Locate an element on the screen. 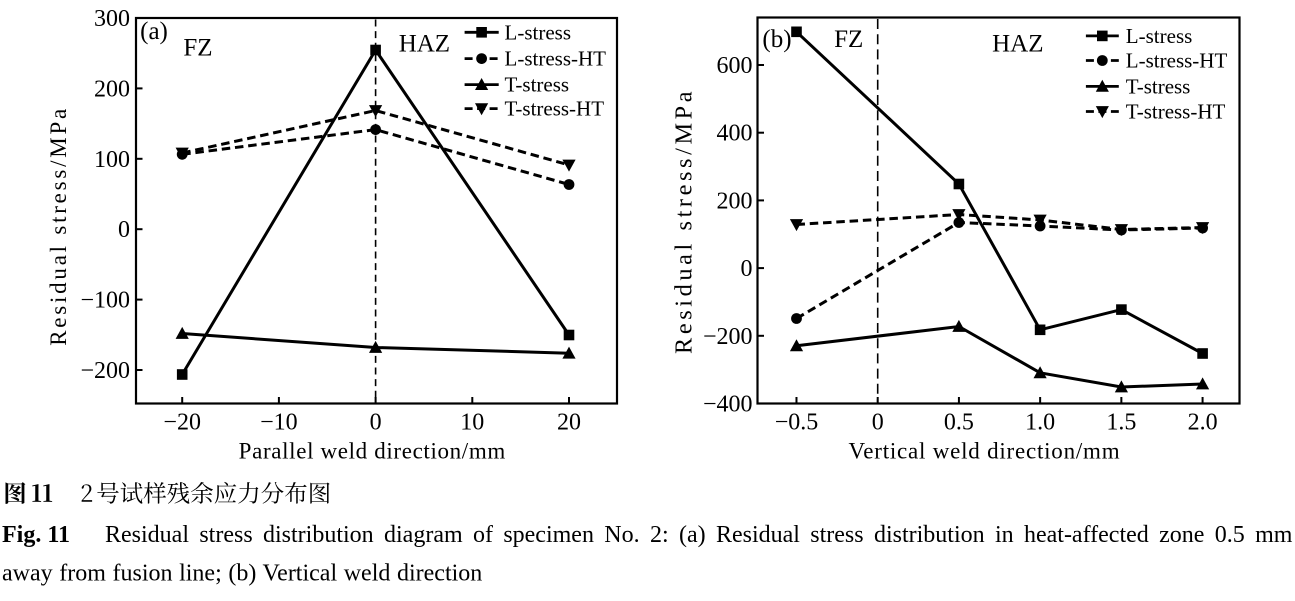 This screenshot has width=1295, height=601. svg-text: 10 is located at coordinates (472, 423).